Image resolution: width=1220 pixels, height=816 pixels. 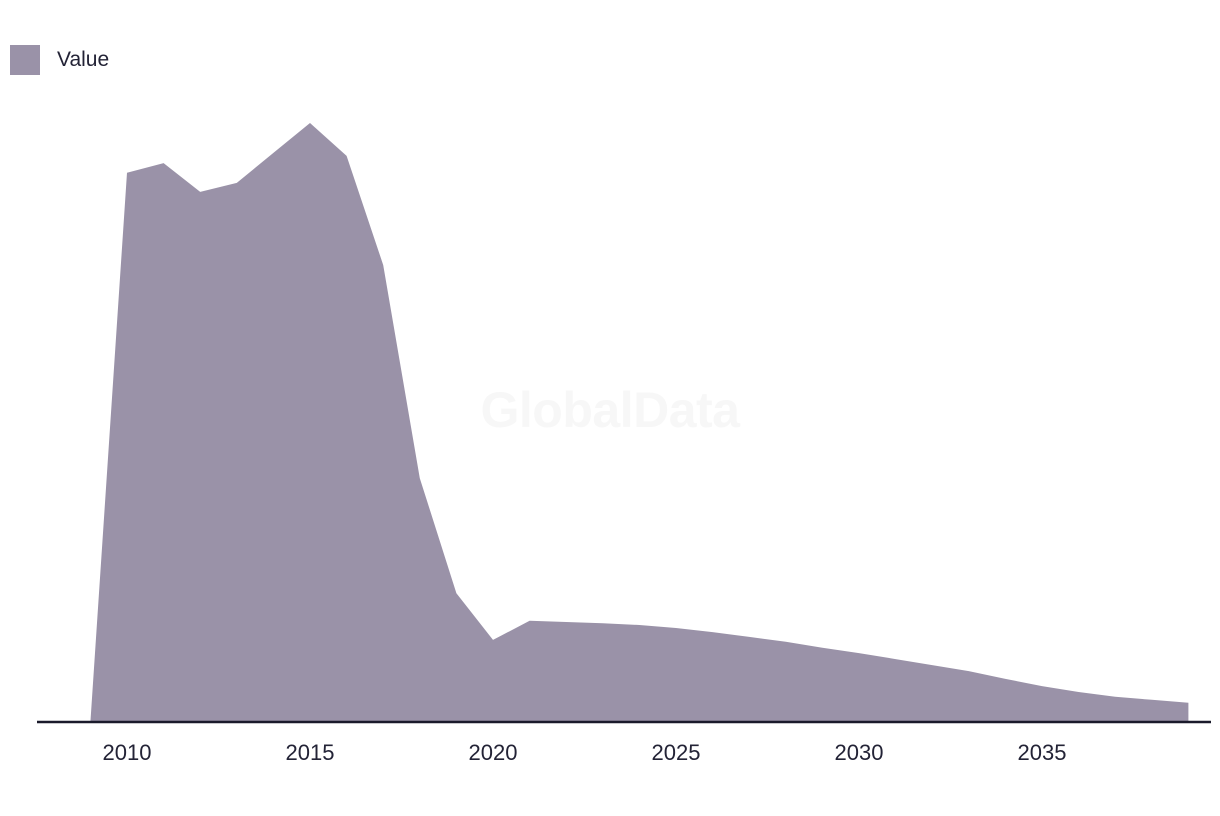 What do you see at coordinates (859, 752) in the screenshot?
I see `x-tick-label: 2030` at bounding box center [859, 752].